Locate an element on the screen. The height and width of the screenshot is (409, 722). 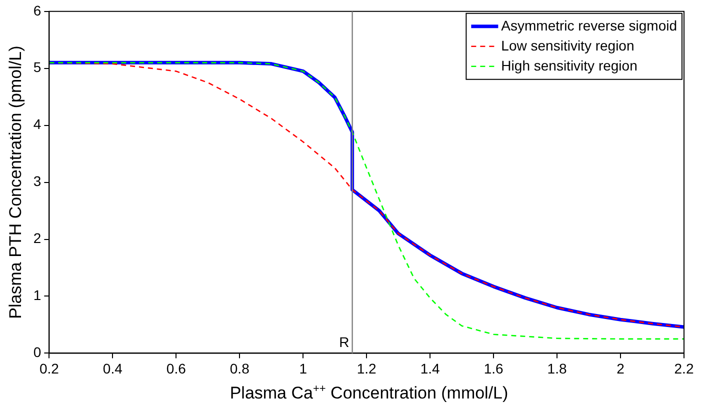
x-tick-label: 1.6 is located at coordinates (494, 368).